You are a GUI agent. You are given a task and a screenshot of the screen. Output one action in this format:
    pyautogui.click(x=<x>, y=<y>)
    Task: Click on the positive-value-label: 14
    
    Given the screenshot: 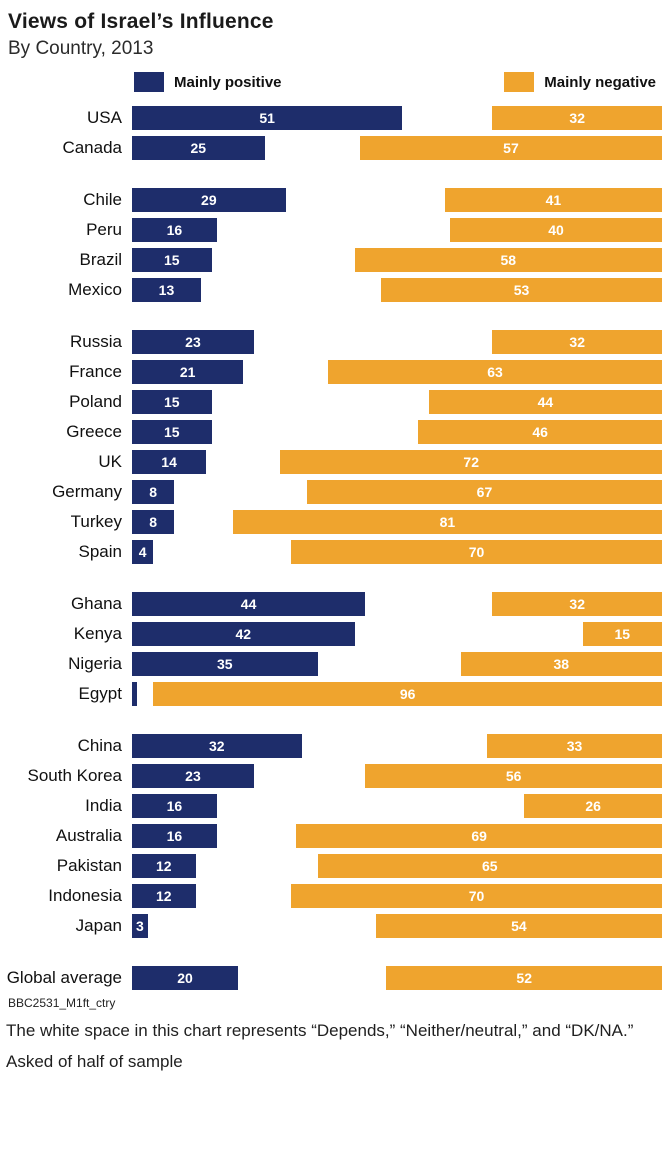 What is the action you would take?
    pyautogui.click(x=169, y=462)
    